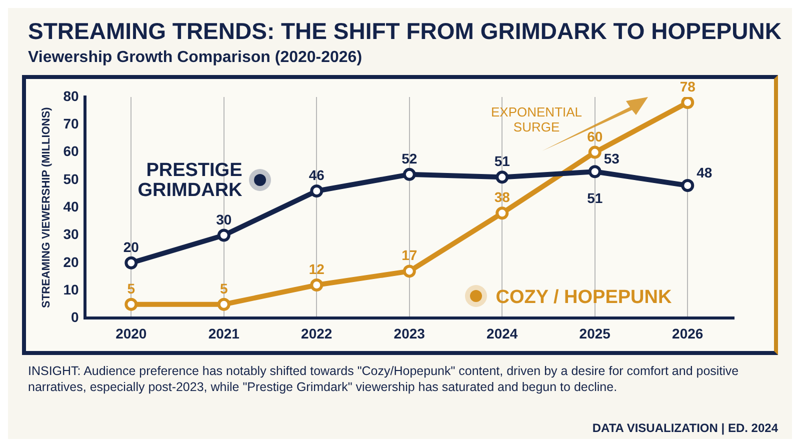 The image size is (800, 447). I want to click on text: DATA VISUALIZATION | ED. 2024, so click(685, 428).